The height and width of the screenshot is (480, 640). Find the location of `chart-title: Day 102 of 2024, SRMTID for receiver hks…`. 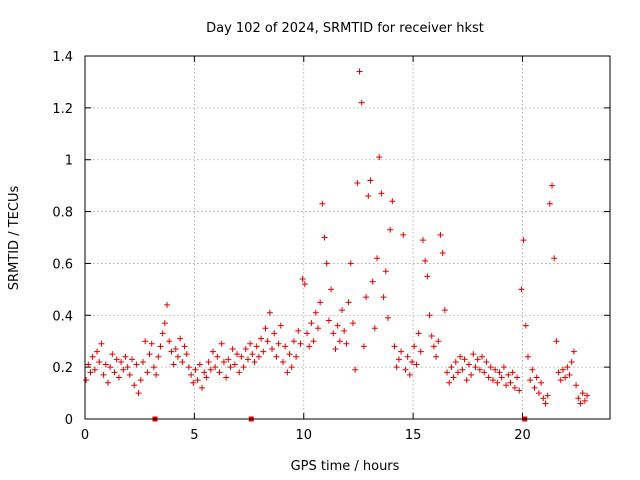

chart-title: Day 102 of 2024, SRMTID for receiver hks… is located at coordinates (345, 28).